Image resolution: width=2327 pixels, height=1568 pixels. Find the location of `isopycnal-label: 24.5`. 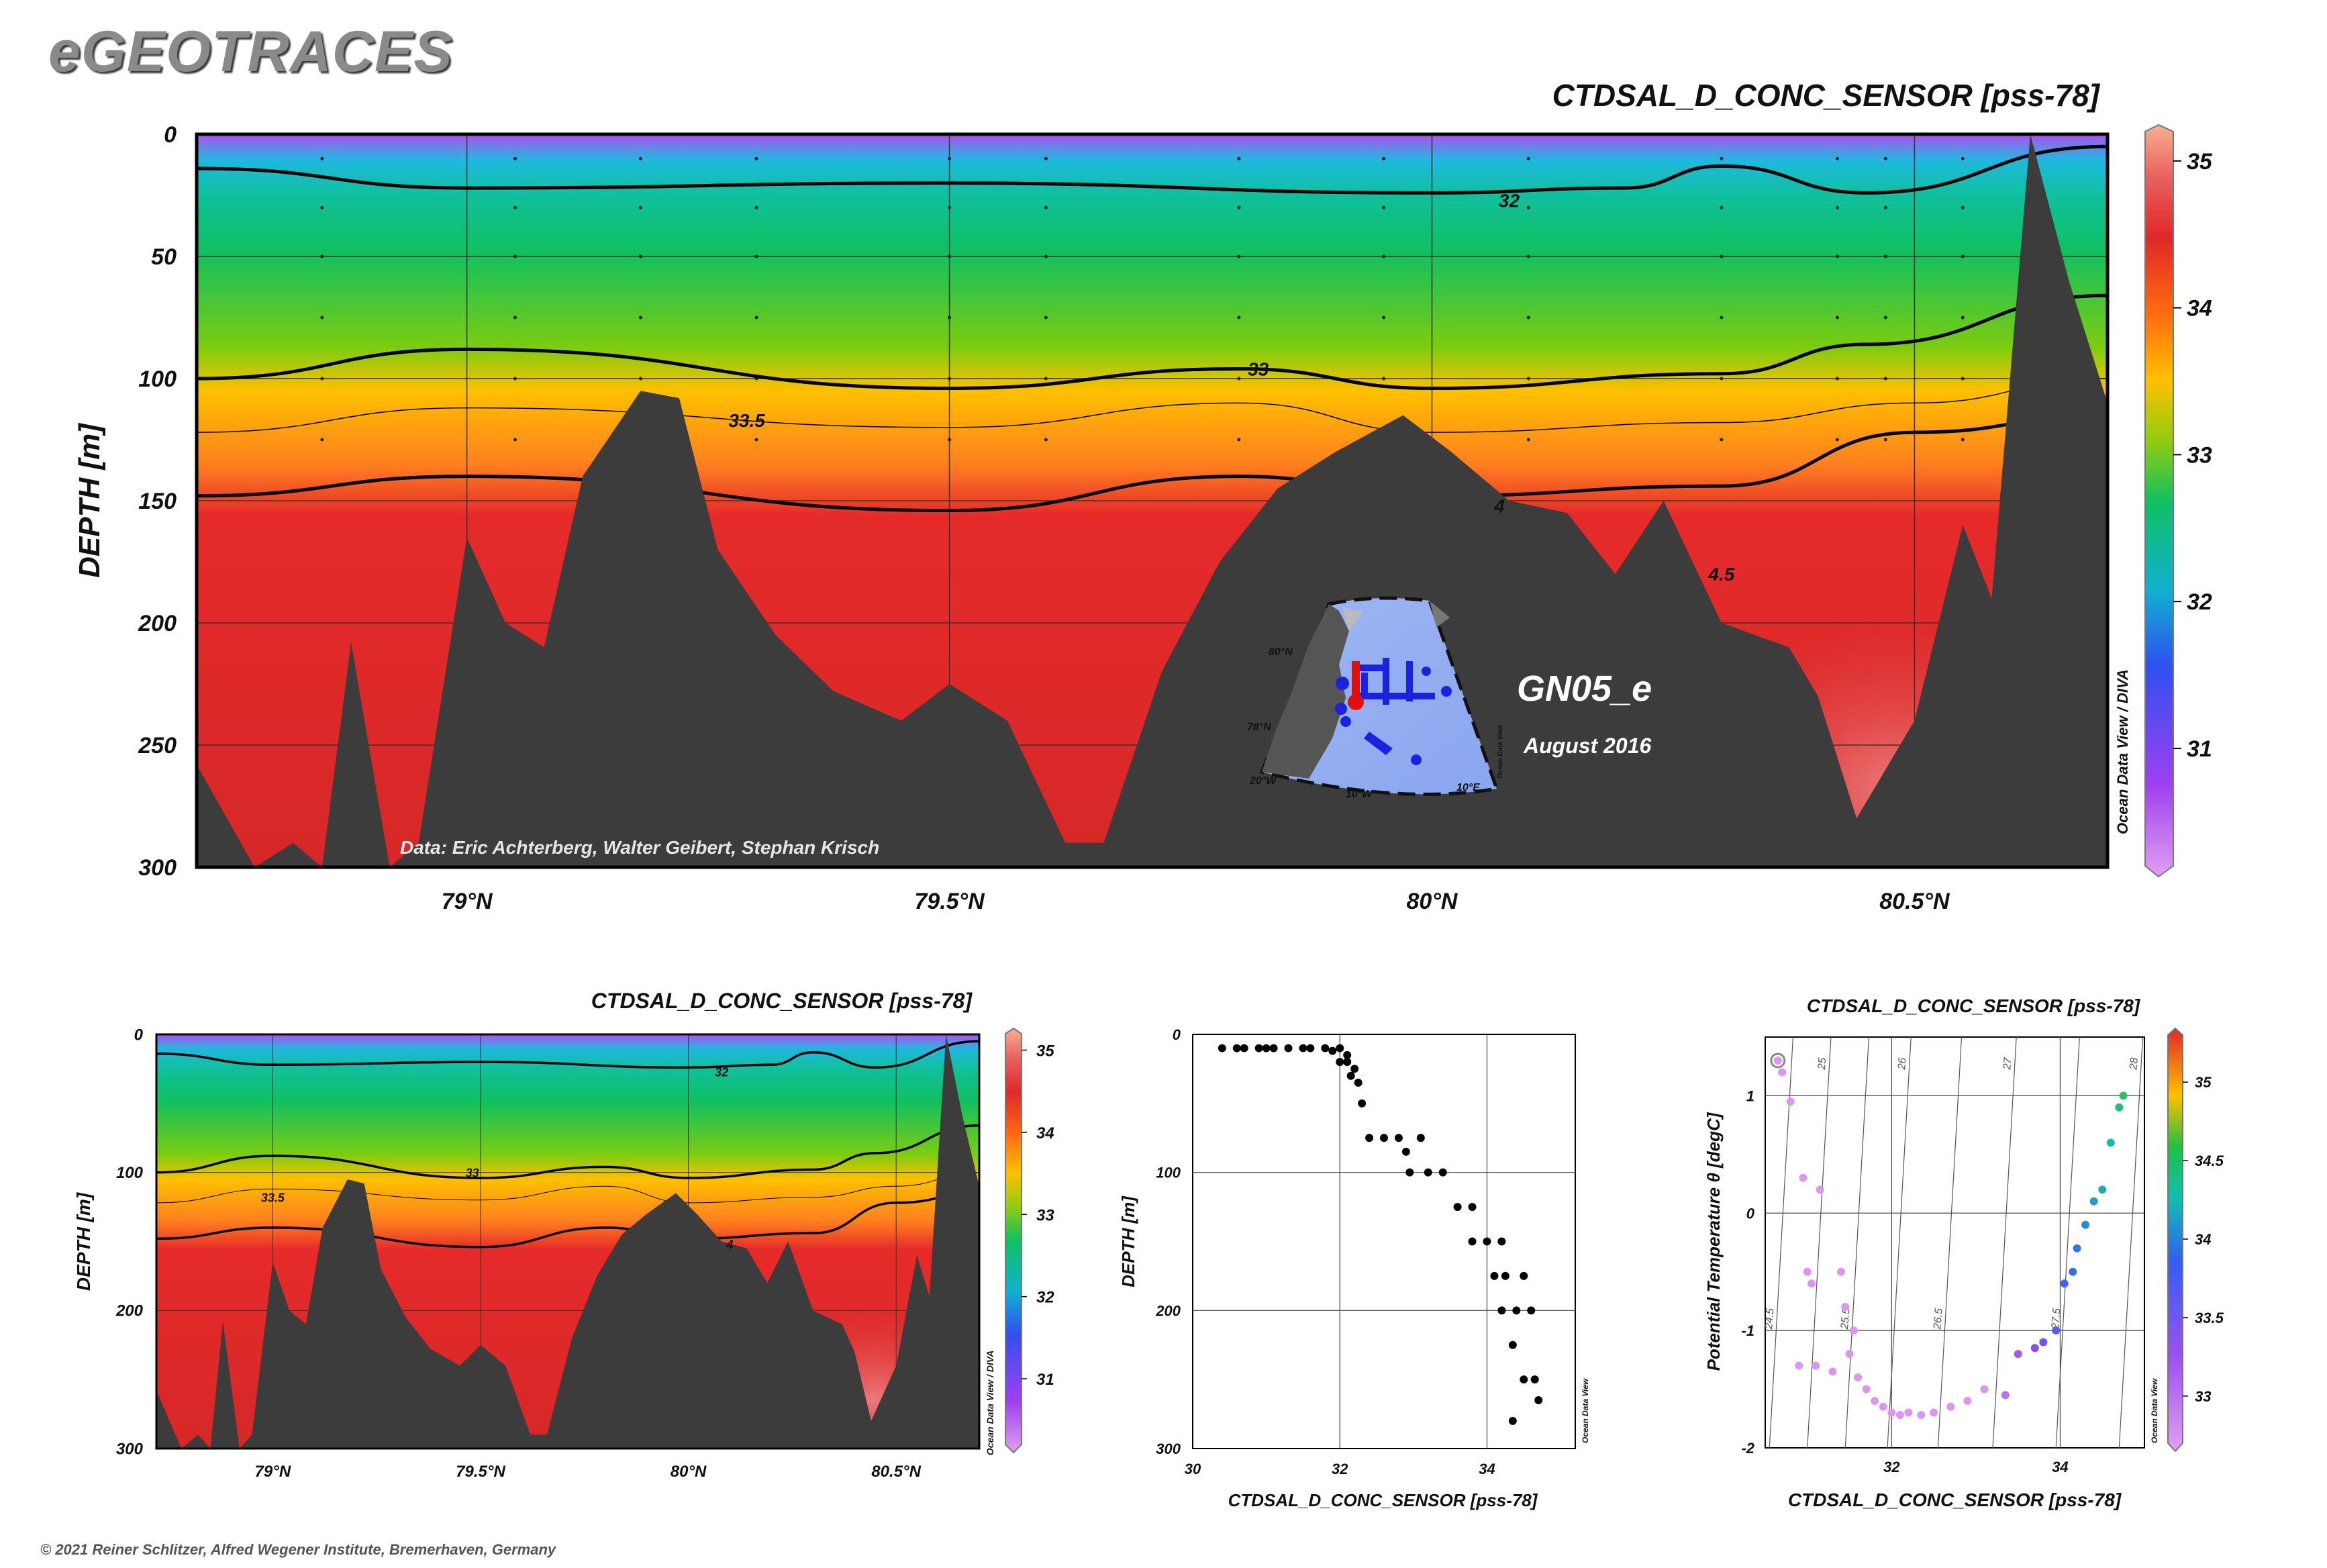

isopycnal-label: 24.5 is located at coordinates (1770, 1319).